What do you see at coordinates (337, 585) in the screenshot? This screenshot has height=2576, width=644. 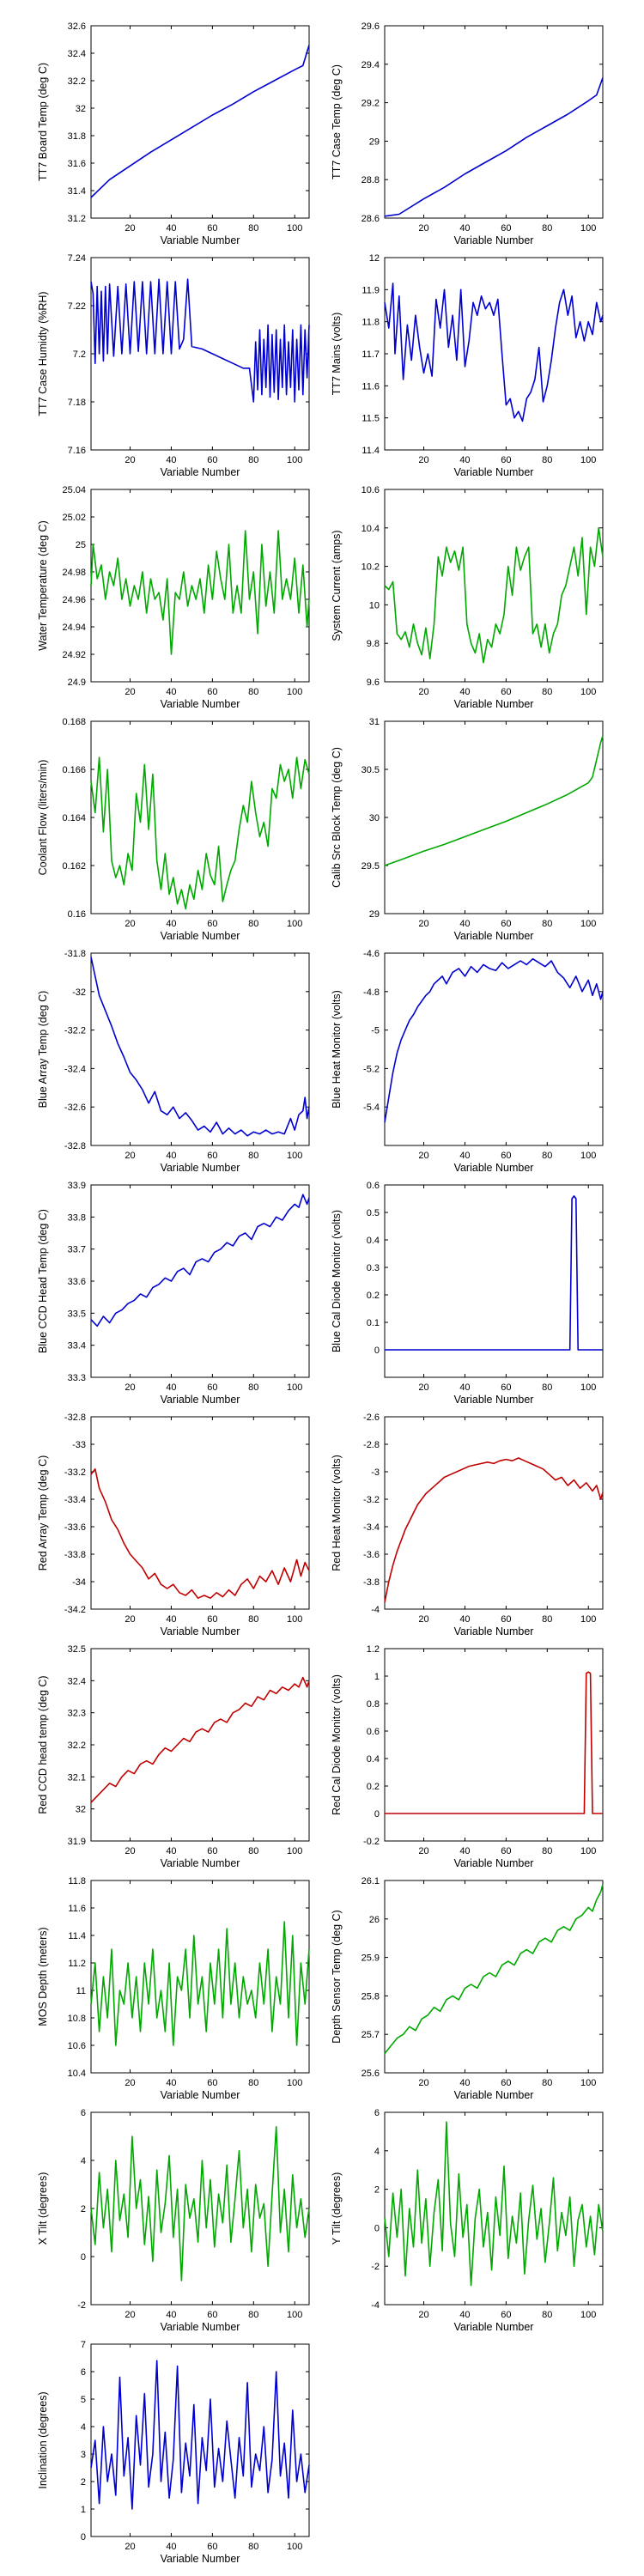 I see `y-axis-label: System Current (amps)` at bounding box center [337, 585].